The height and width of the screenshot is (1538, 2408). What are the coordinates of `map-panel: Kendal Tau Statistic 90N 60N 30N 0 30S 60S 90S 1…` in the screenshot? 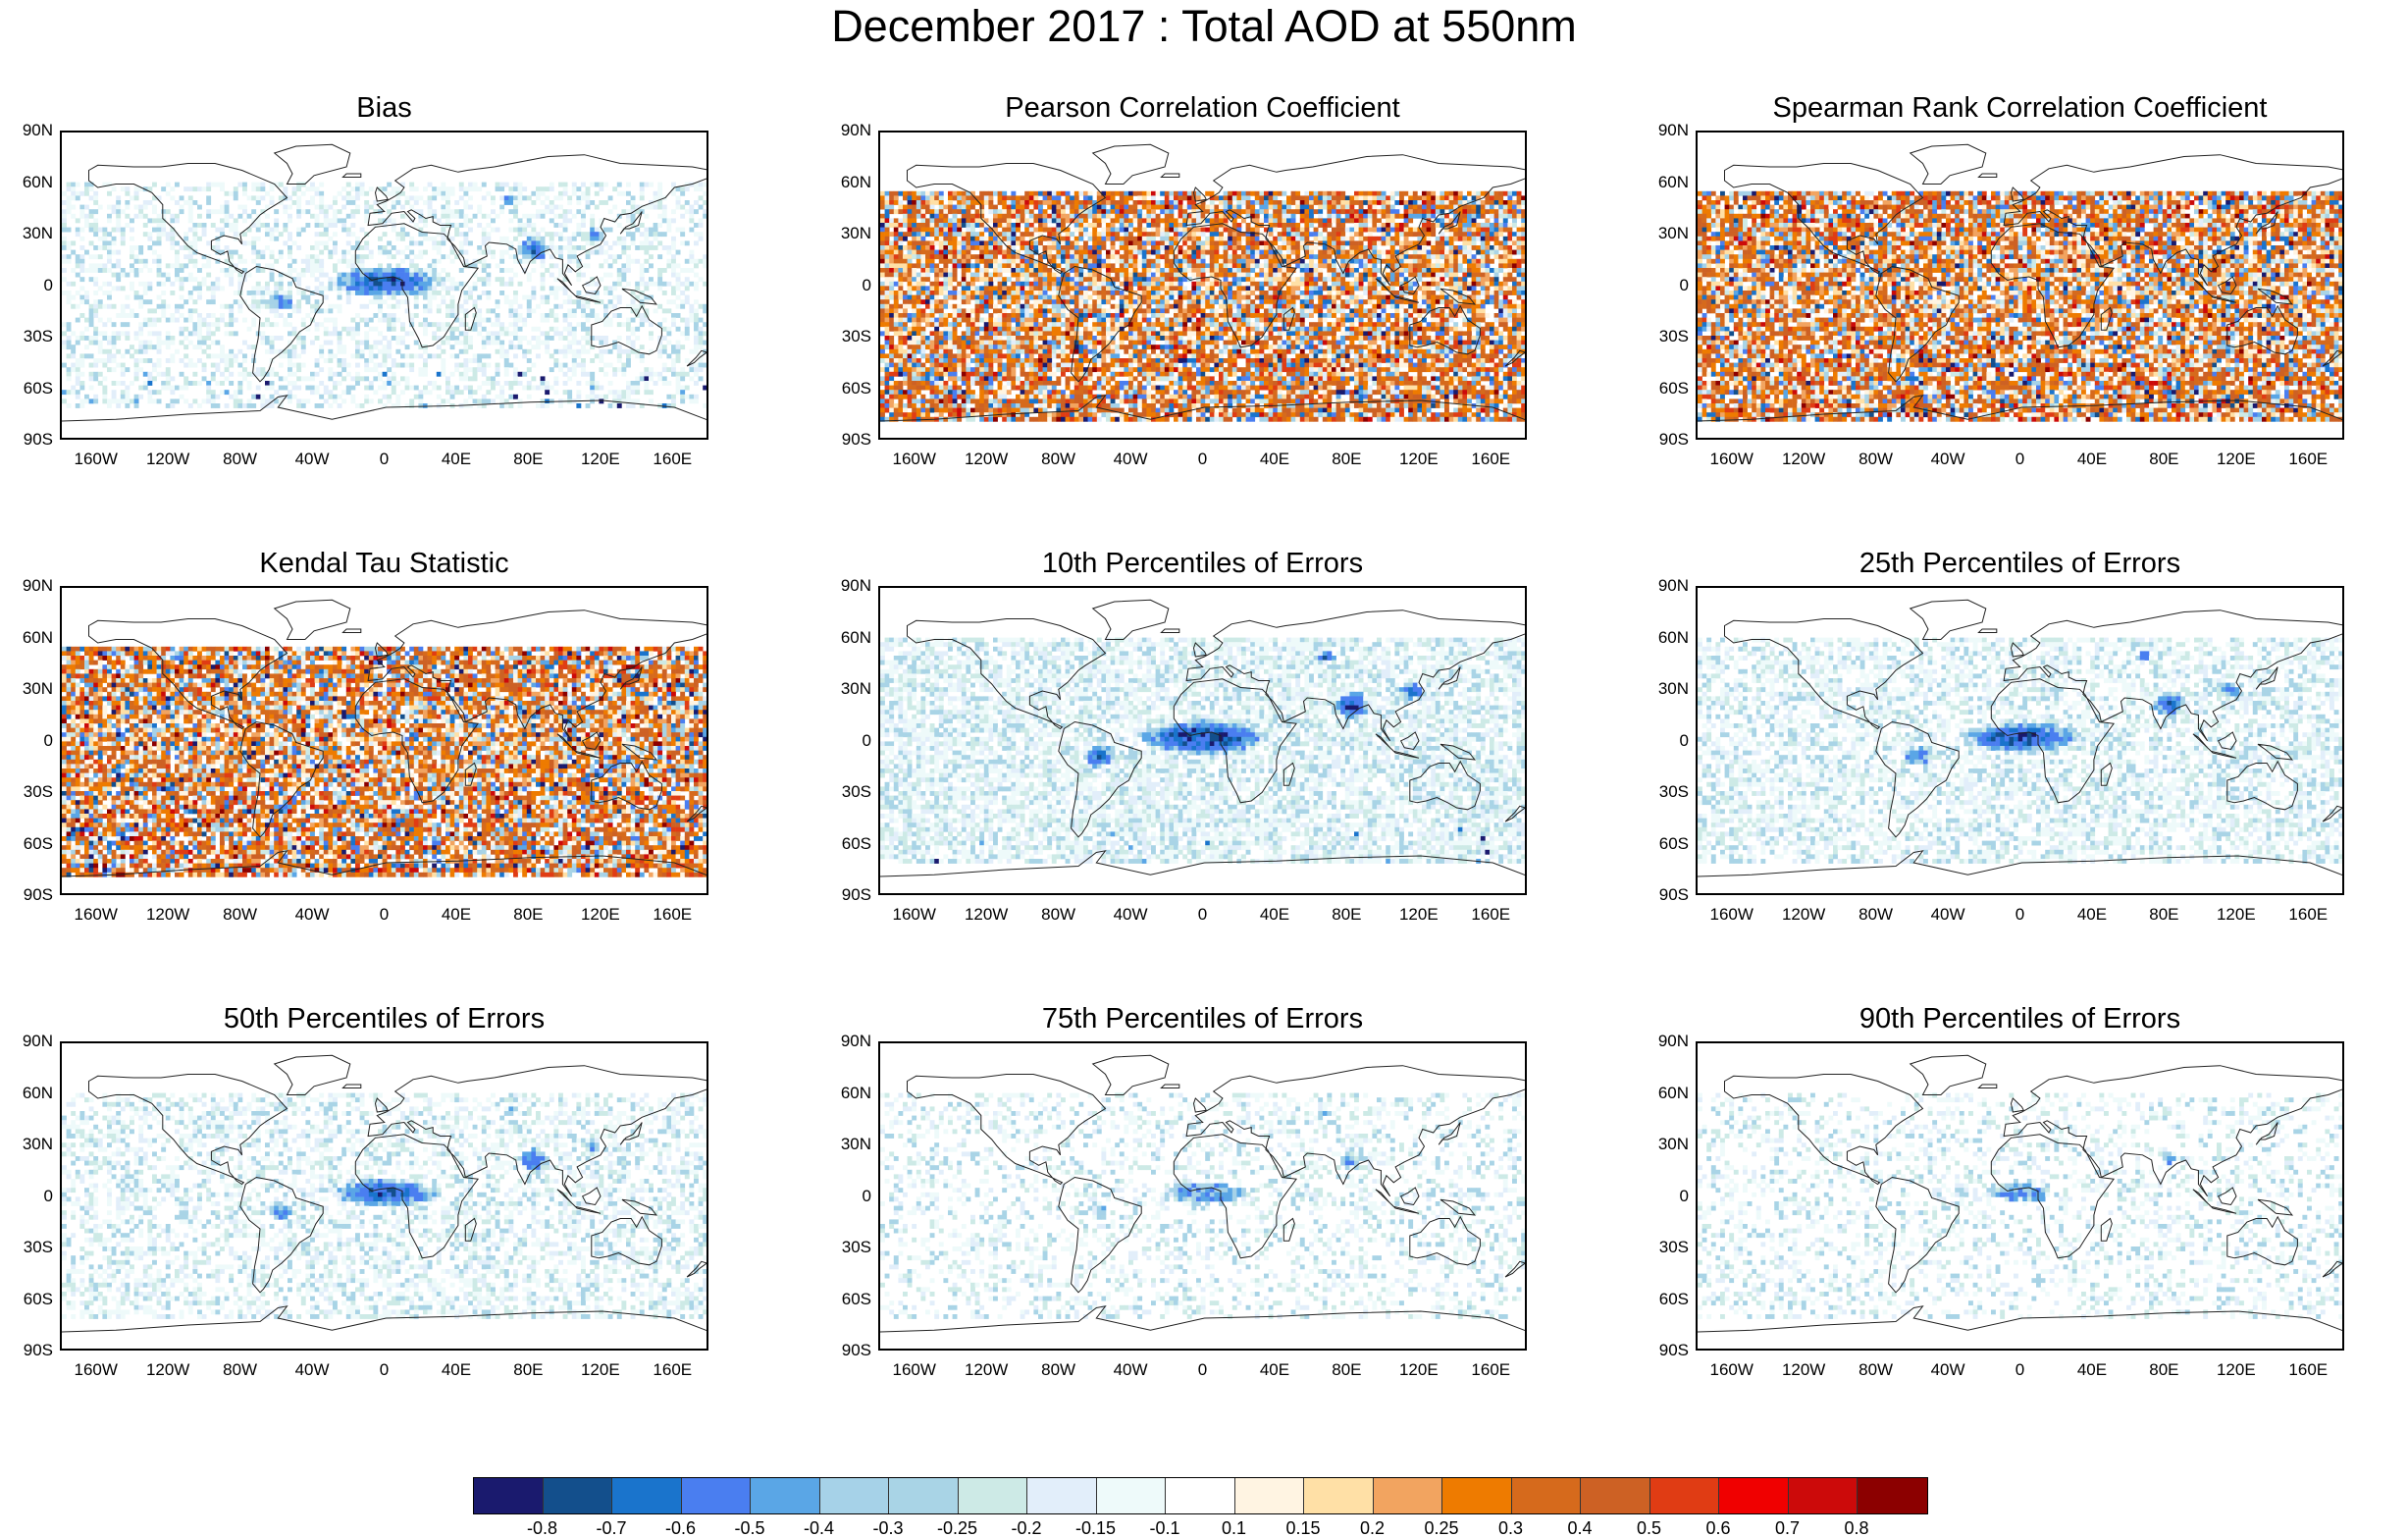 It's located at (354, 752).